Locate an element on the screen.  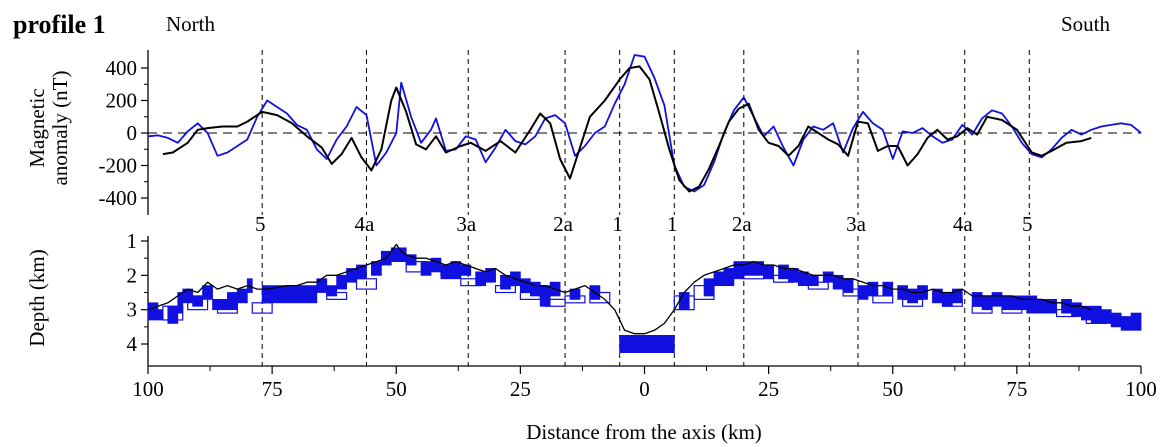
x-tick-label-7: 75 is located at coordinates (1016, 389).